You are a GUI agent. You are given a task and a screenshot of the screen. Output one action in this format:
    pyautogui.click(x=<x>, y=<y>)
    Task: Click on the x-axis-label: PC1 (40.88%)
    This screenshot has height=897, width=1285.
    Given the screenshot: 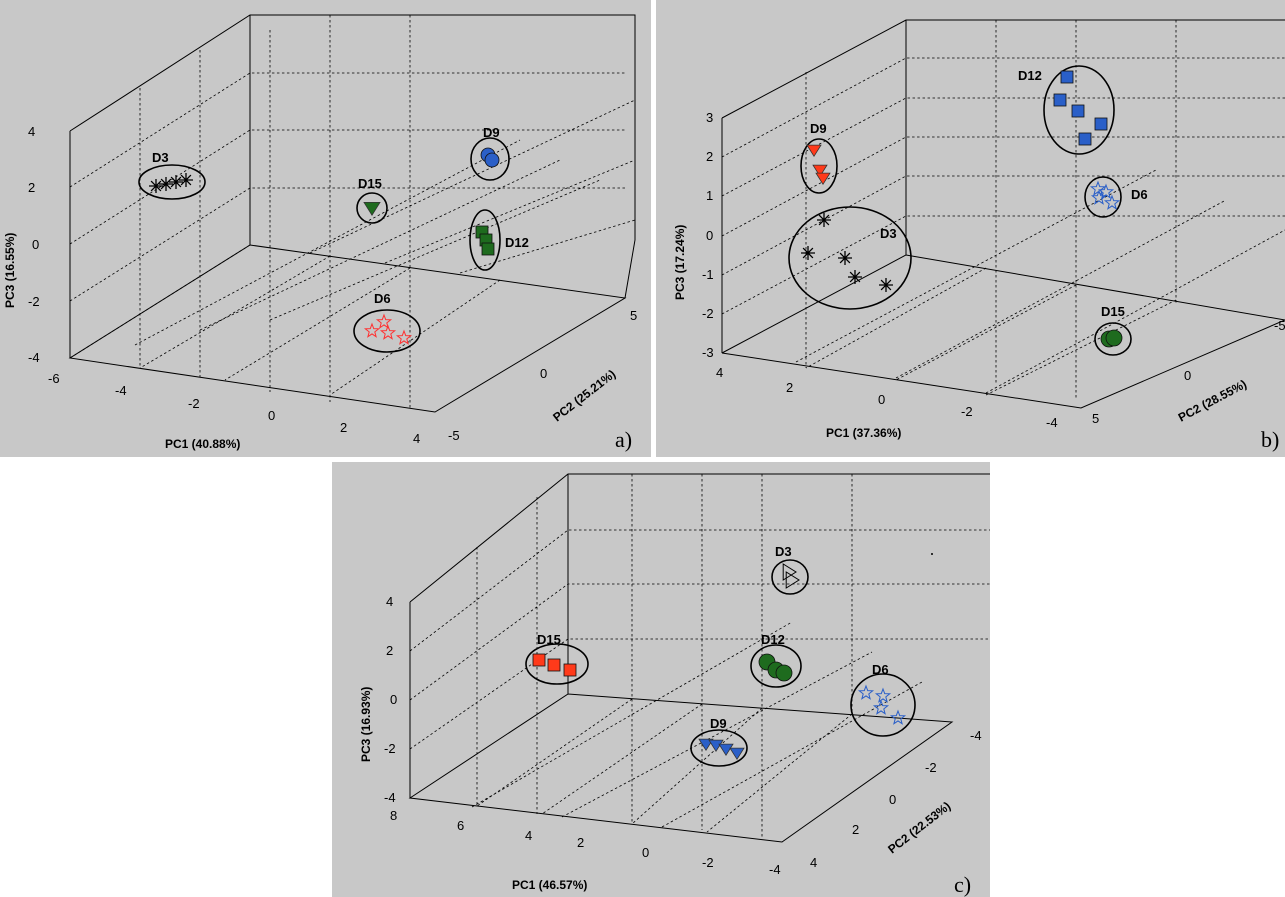 What is the action you would take?
    pyautogui.click(x=202, y=444)
    